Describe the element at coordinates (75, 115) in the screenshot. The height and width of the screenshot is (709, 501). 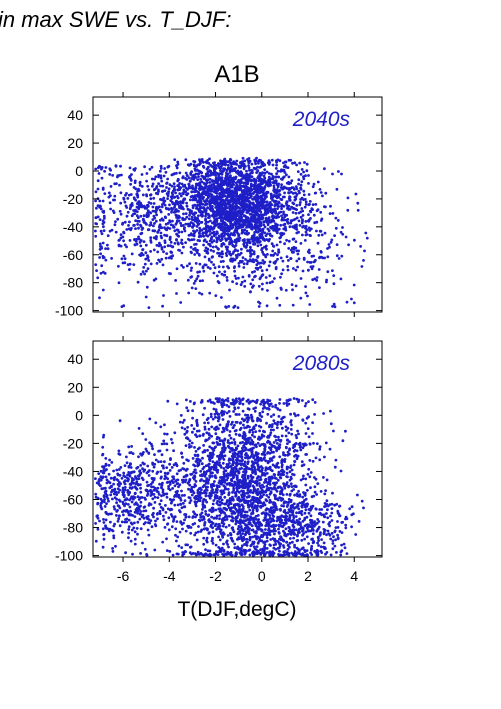
I see `y-tick-label: 40` at that location.